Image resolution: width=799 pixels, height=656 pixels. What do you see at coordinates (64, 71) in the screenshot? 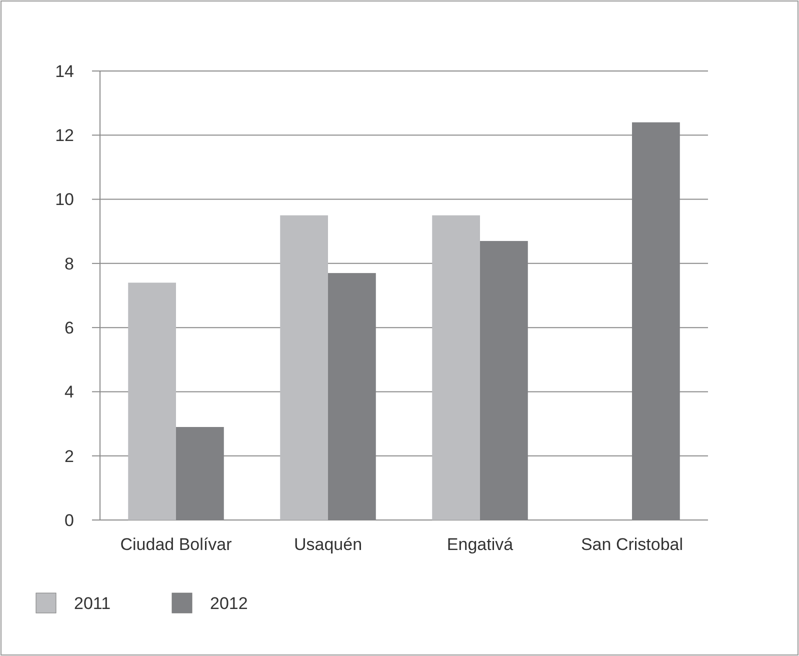
I see `y-tick-label: 14` at bounding box center [64, 71].